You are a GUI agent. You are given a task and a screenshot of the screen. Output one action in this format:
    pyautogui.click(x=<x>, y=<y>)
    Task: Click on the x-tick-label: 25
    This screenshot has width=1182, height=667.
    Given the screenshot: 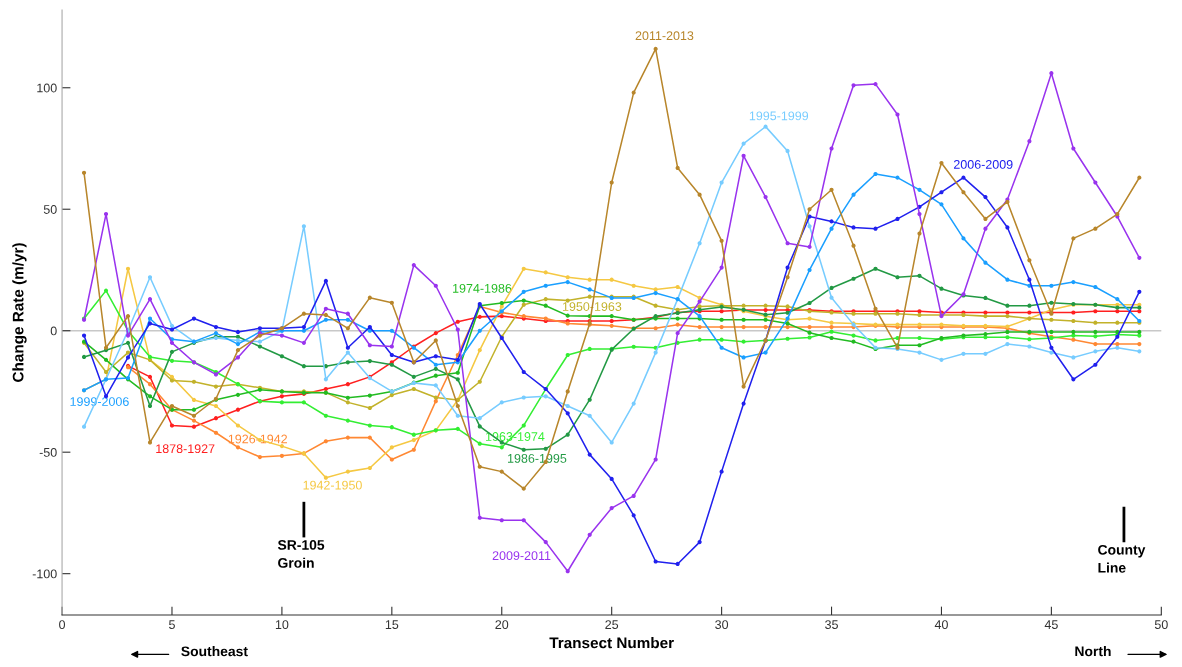 What is the action you would take?
    pyautogui.click(x=612, y=625)
    